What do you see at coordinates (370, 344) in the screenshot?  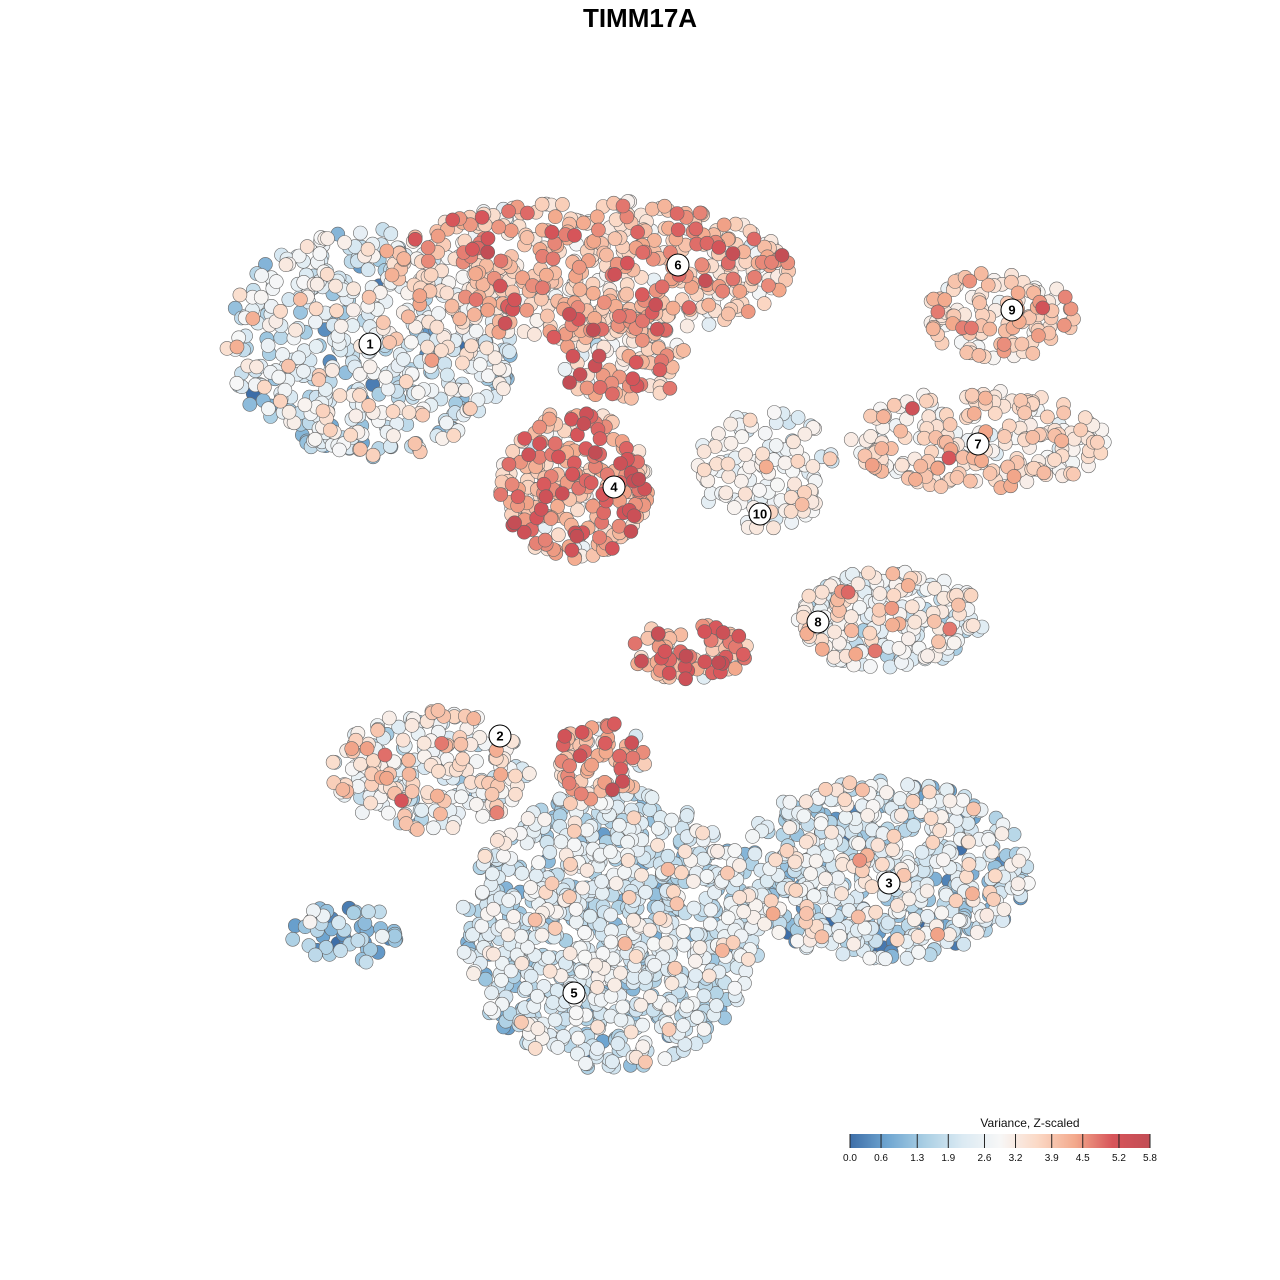 I see `cluster-label-1: 1` at bounding box center [370, 344].